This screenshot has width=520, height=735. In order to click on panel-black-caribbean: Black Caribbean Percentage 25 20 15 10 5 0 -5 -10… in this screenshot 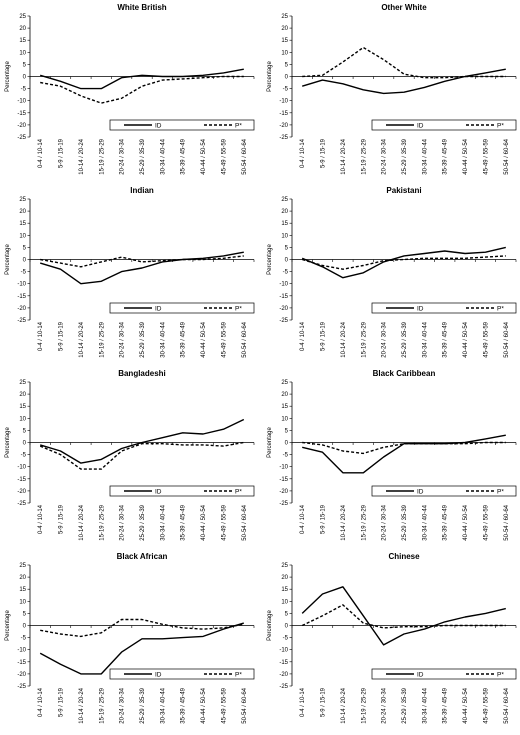, I will do `click(392, 455)`.